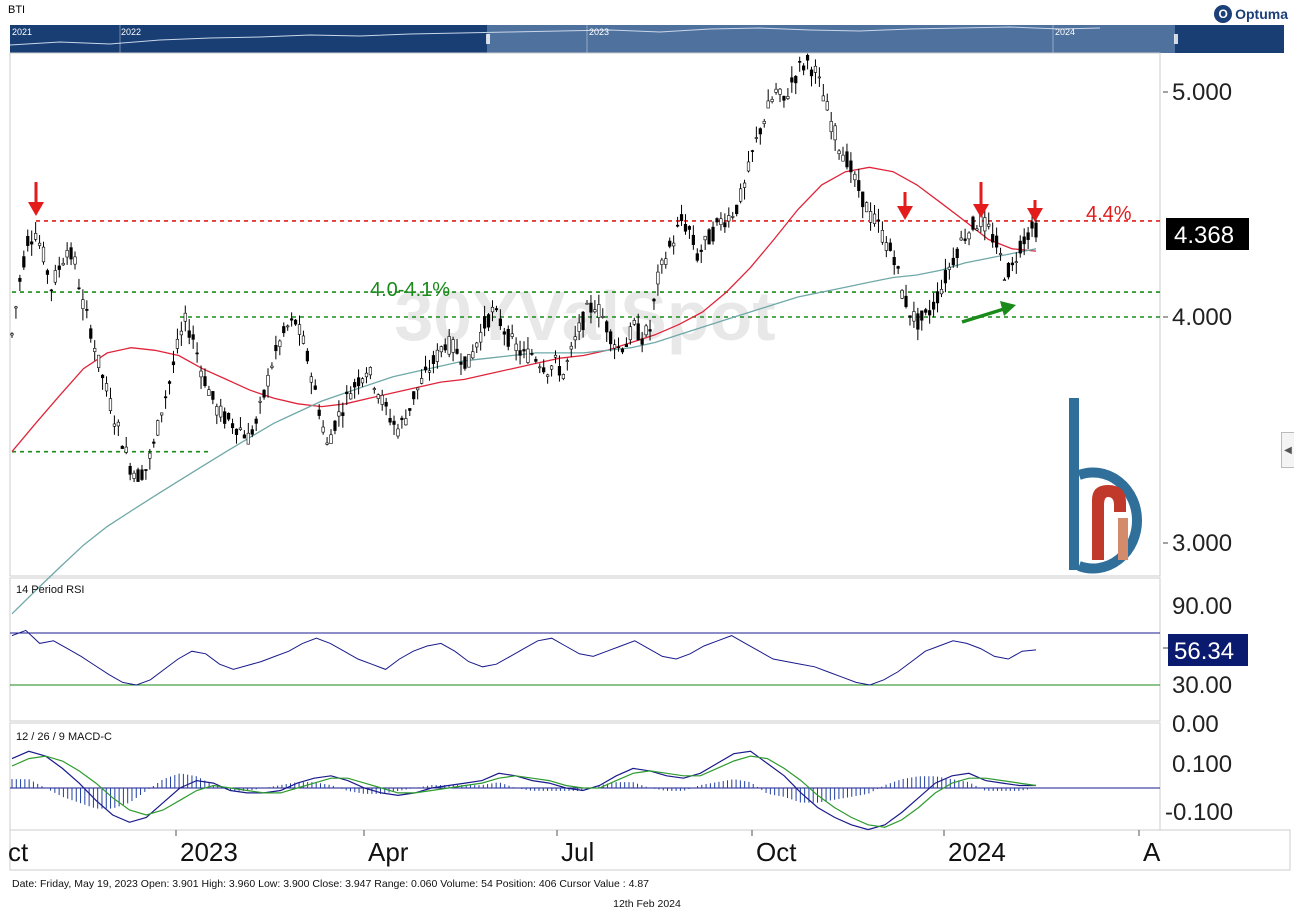 This screenshot has height=924, width=1294. Describe the element at coordinates (646, 39) in the screenshot. I see `navigator-bar: 2021 2022 2023 2024` at that location.